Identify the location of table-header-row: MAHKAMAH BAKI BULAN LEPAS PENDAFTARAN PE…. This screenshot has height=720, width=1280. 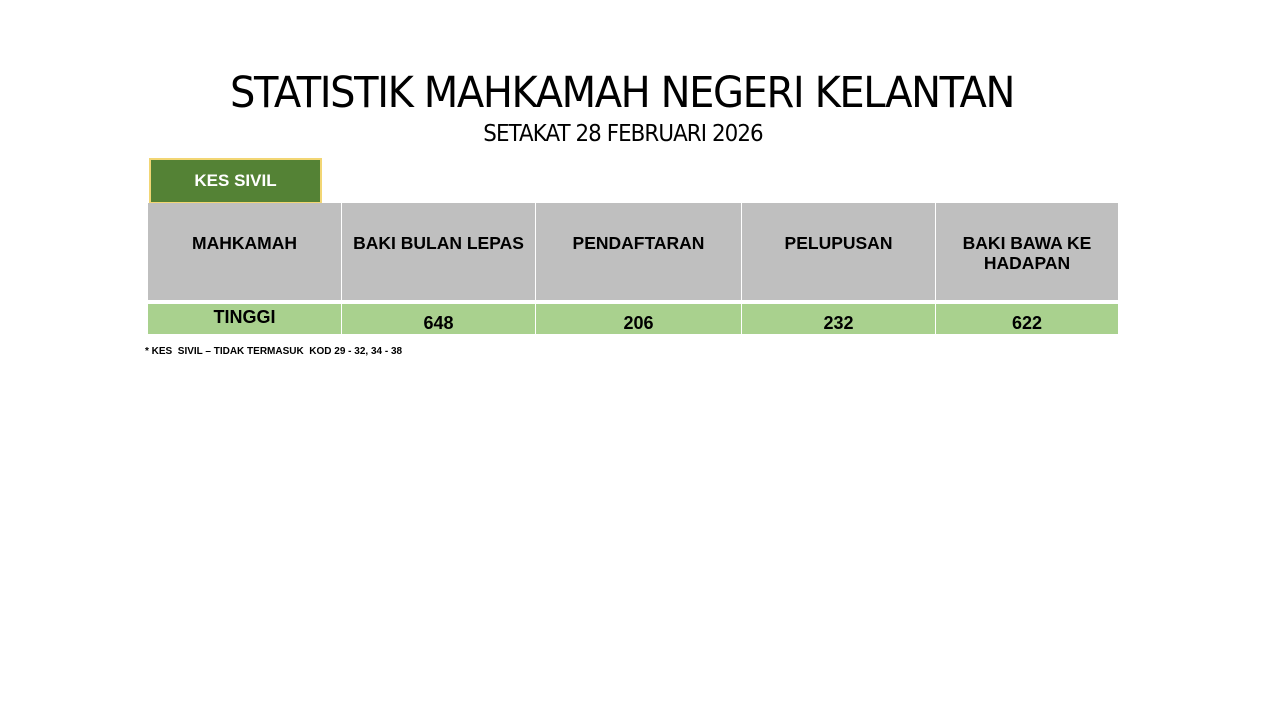
(633, 251).